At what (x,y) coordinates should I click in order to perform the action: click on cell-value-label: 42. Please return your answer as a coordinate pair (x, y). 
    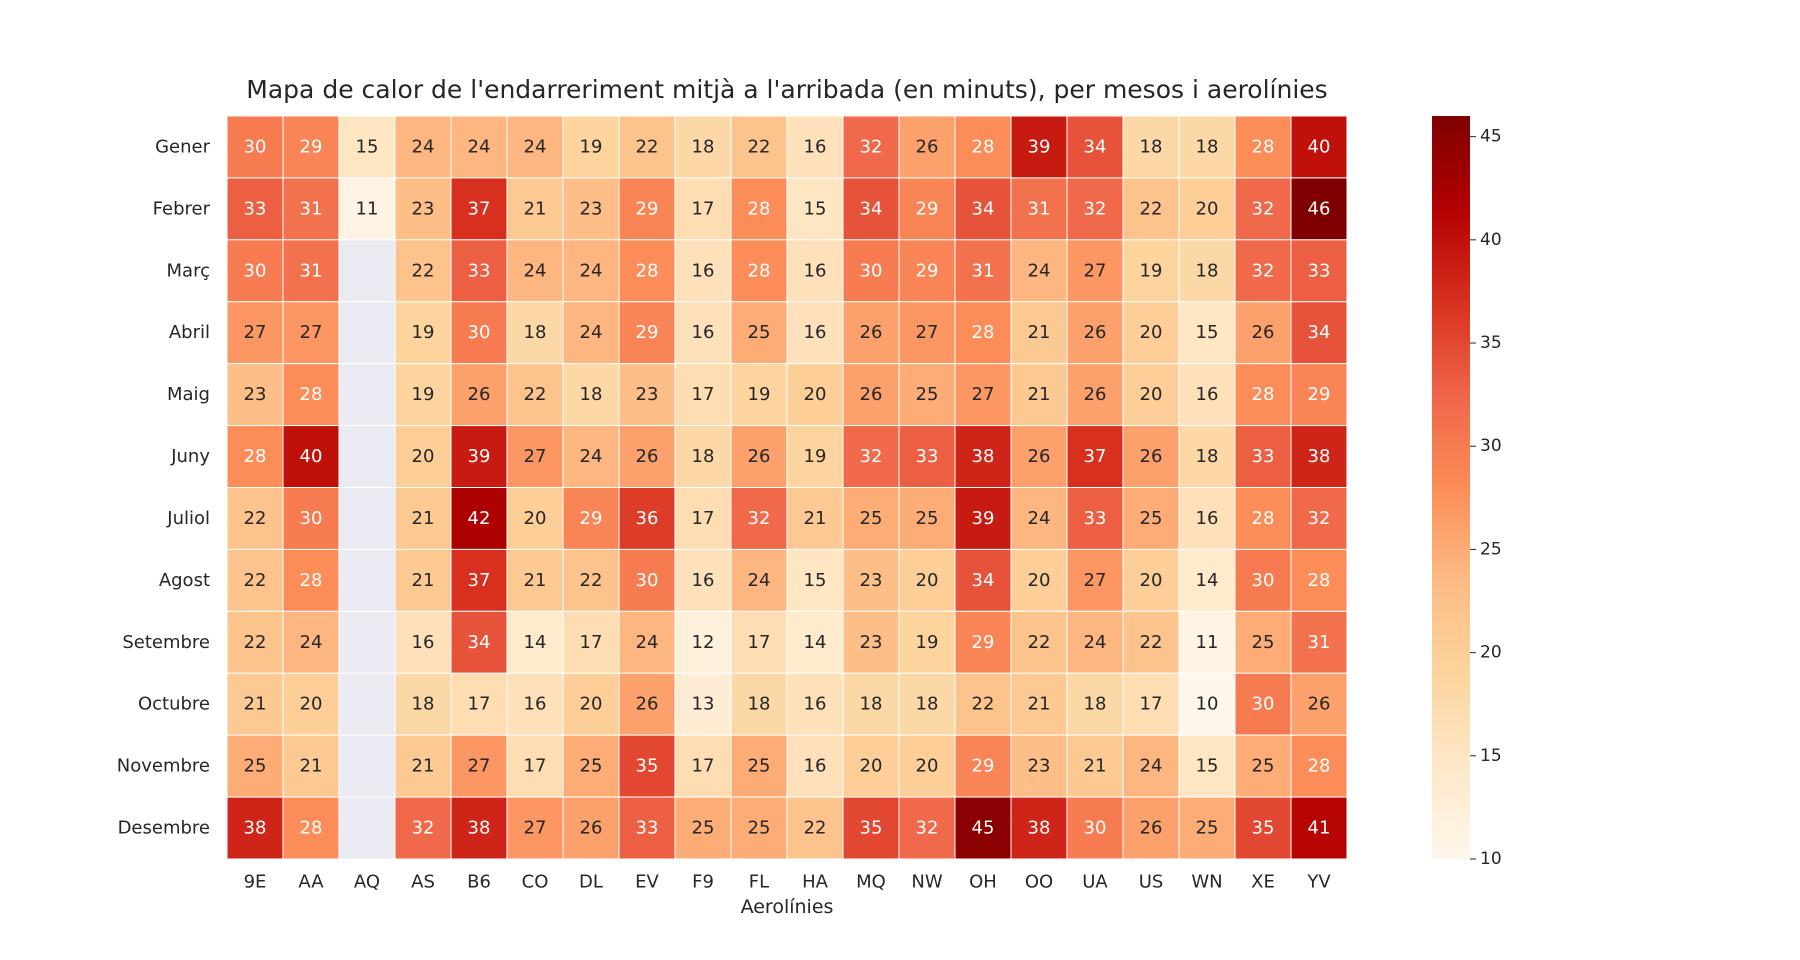
    Looking at the image, I should click on (479, 518).